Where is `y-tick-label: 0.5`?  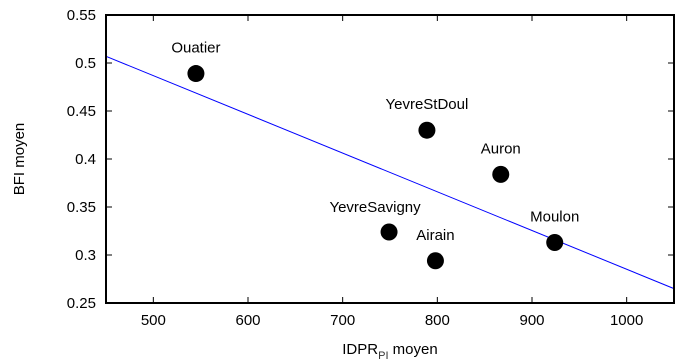 y-tick-label: 0.5 is located at coordinates (85, 63).